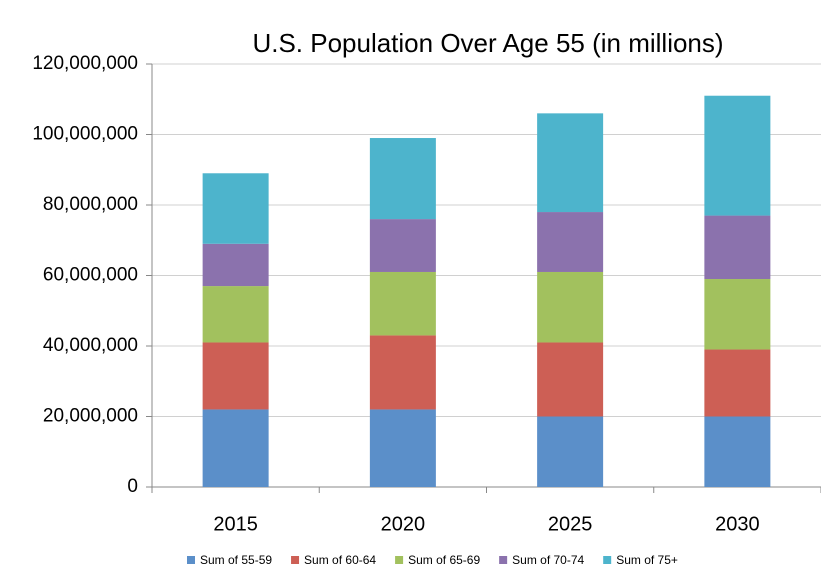 The width and height of the screenshot is (821, 572). Describe the element at coordinates (737, 524) in the screenshot. I see `x-tick-label: 2030` at that location.